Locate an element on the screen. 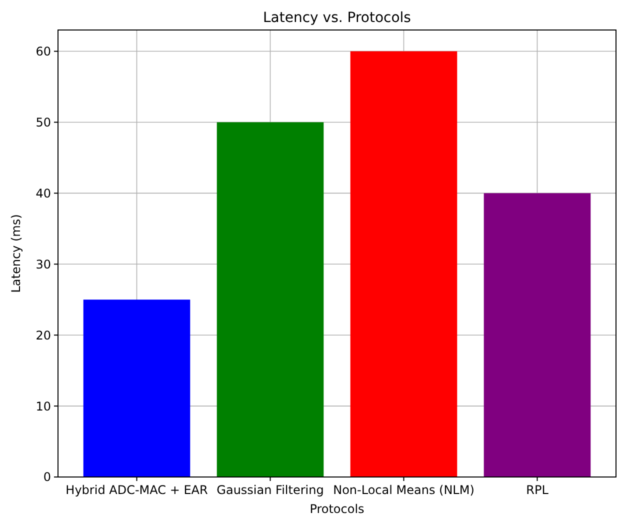 The image size is (619, 520). y-tick-label: 0 is located at coordinates (47, 477).